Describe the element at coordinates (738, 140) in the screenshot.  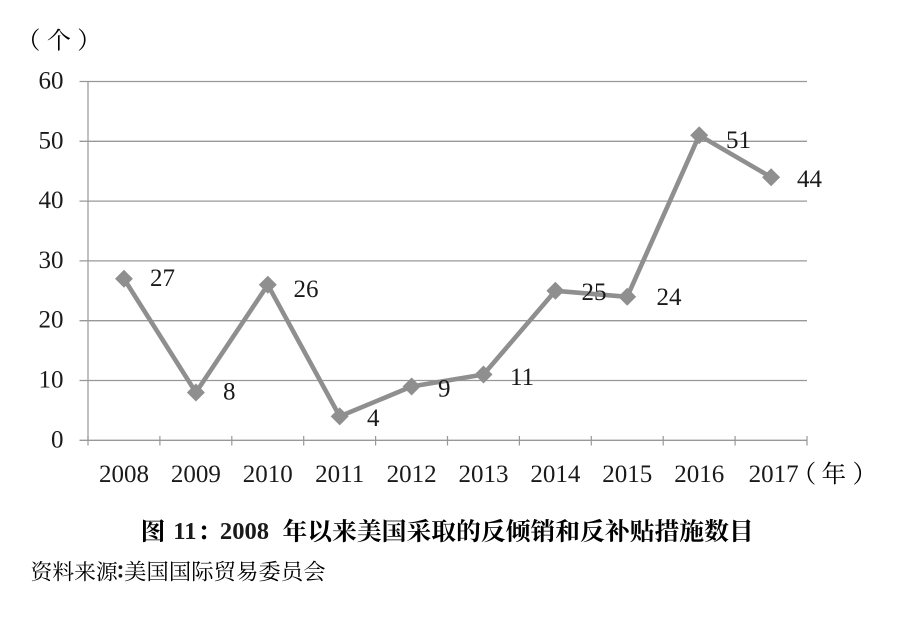
I see `svg-text: 51` at that location.